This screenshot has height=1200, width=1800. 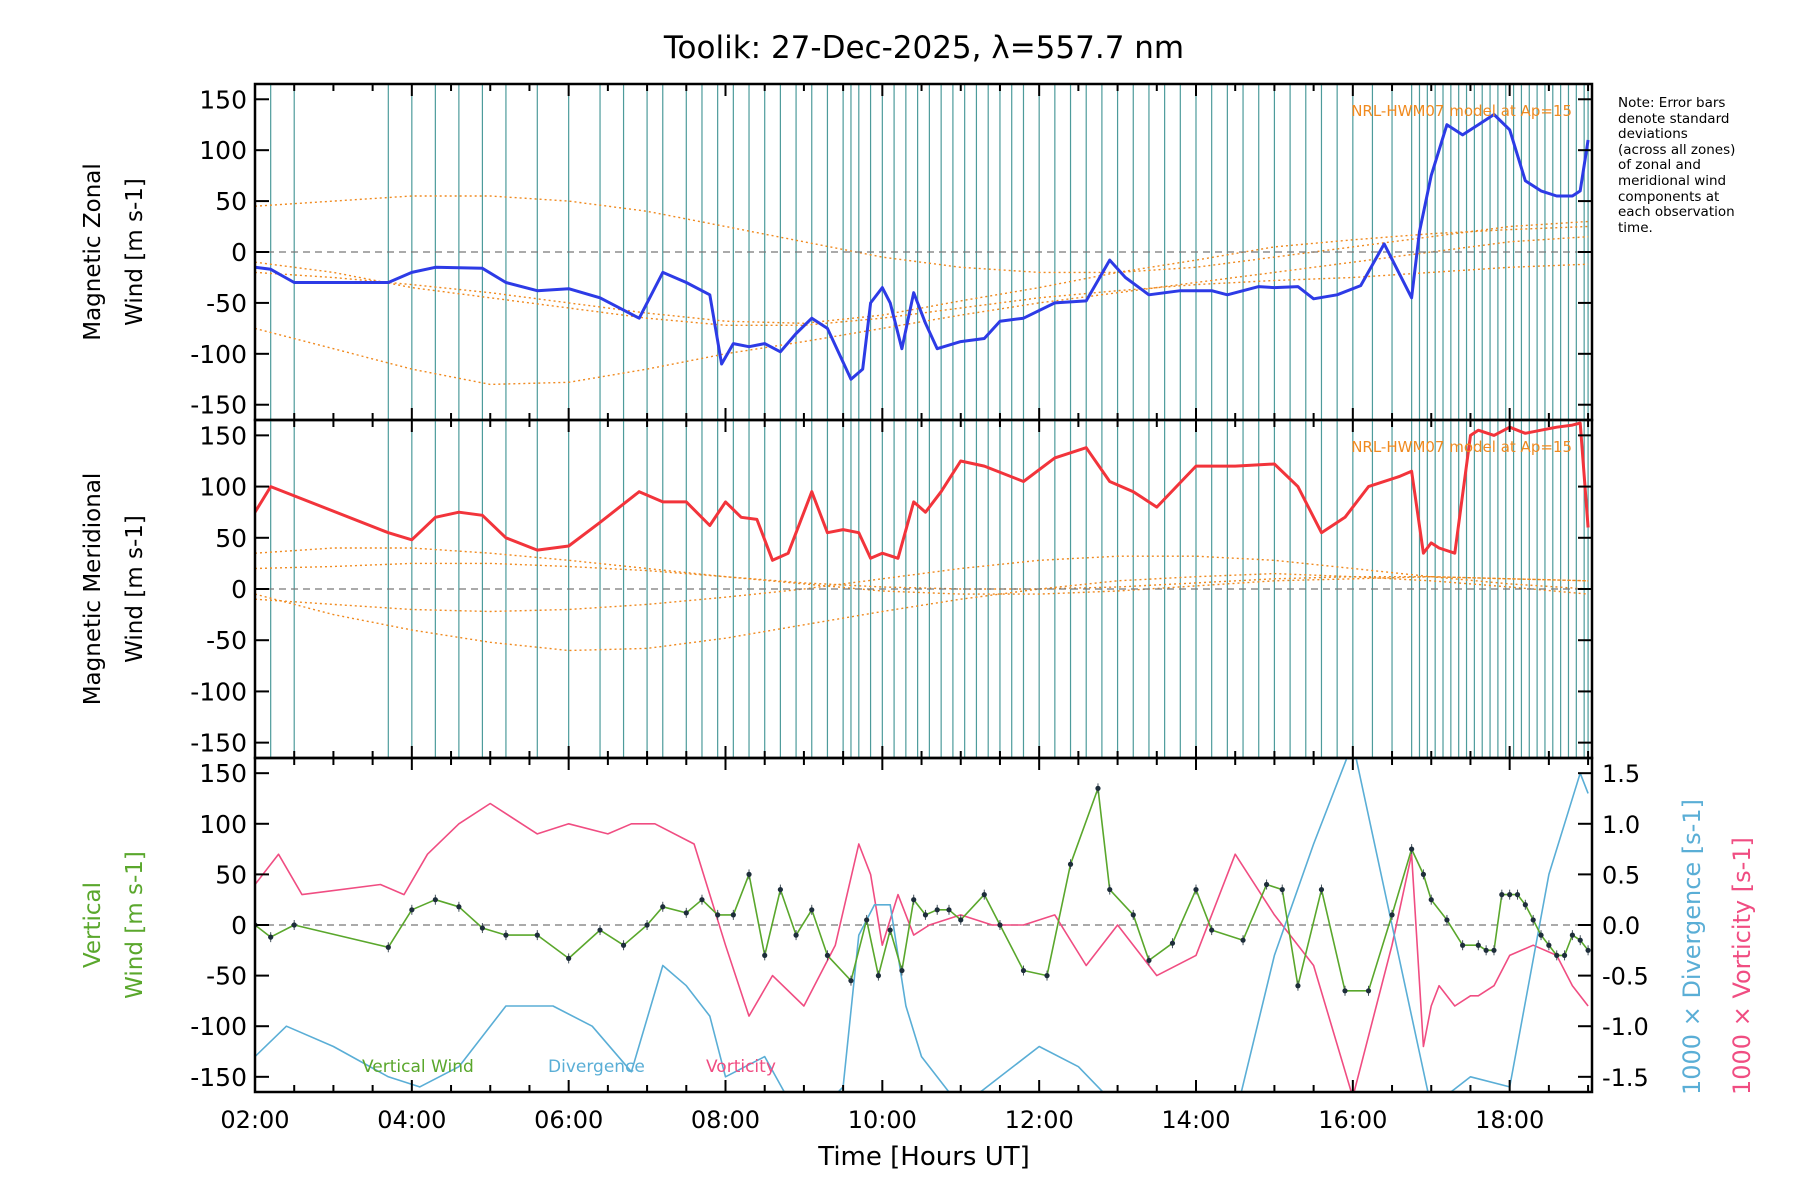 What do you see at coordinates (1659, 165) in the screenshot?
I see `note-line: of zonal and` at bounding box center [1659, 165].